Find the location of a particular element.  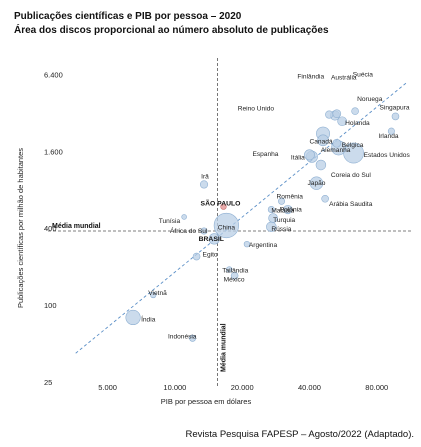

label-estados-unidos: Estados Unidos is located at coordinates (387, 155).